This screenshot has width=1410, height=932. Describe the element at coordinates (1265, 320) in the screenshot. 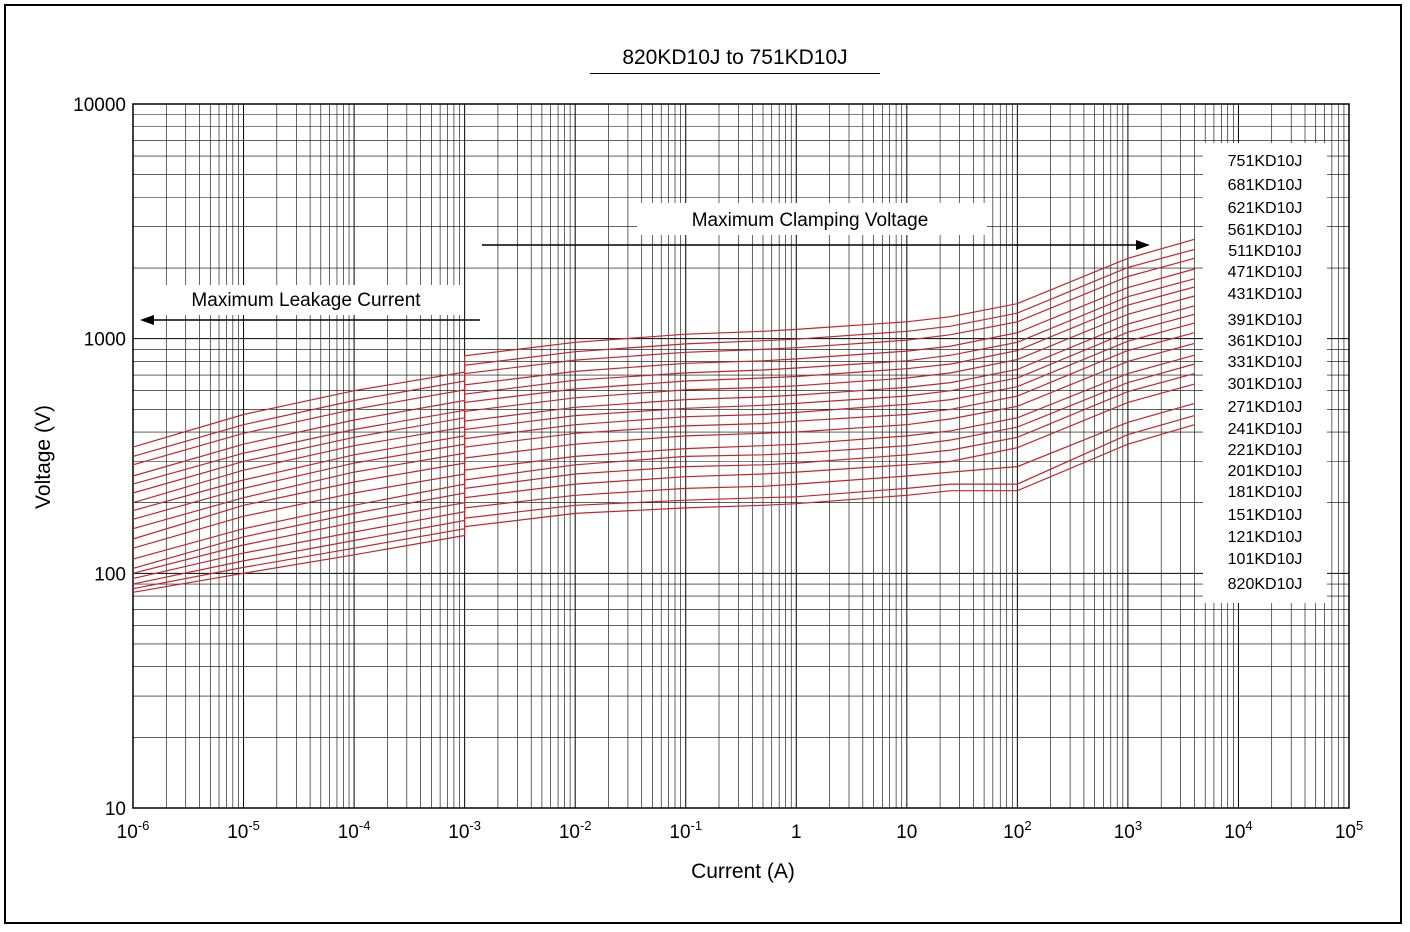

I see `legend-entry: 391KD10J` at that location.